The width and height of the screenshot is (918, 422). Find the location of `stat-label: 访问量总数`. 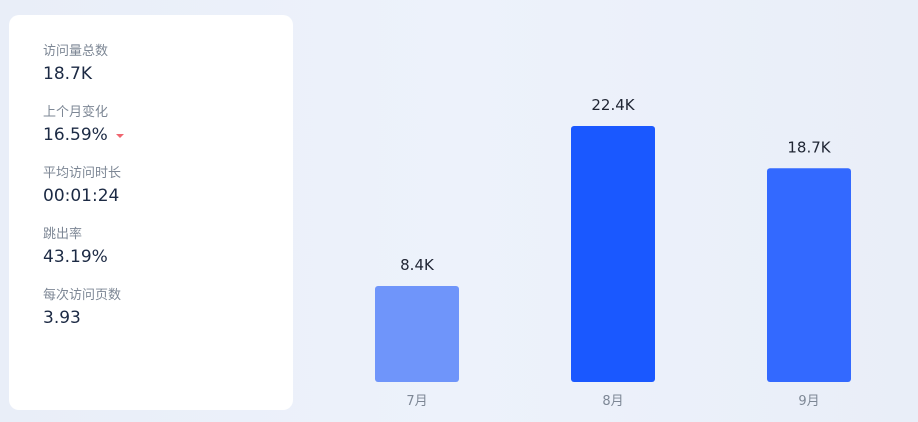

stat-label: 访问量总数 is located at coordinates (76, 51).